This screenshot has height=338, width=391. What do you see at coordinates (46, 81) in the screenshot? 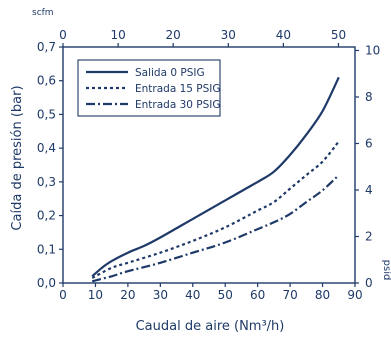
I see `y-tick-label: 0,6` at bounding box center [46, 81].